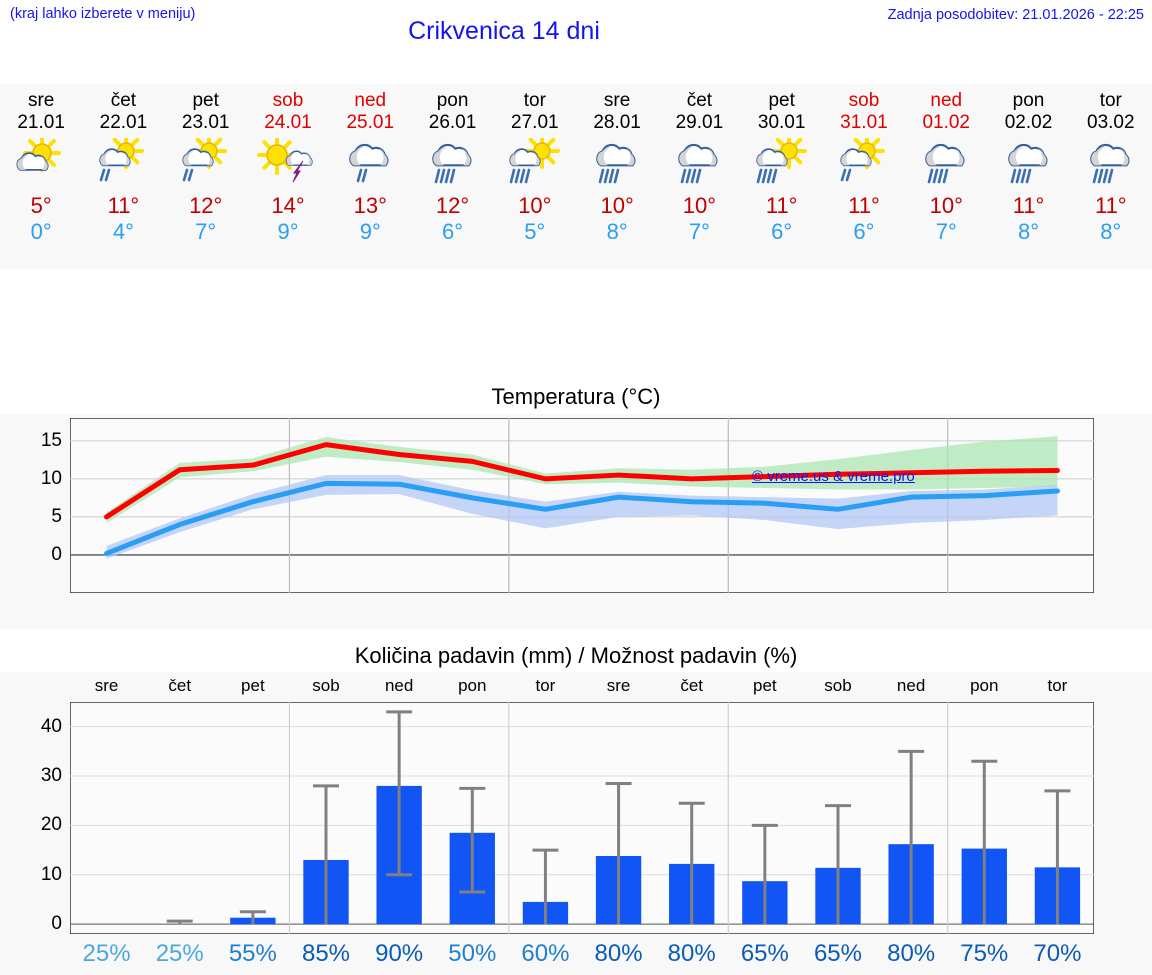 This screenshot has width=1152, height=975. What do you see at coordinates (946, 122) in the screenshot?
I see `day-date: 01.02` at bounding box center [946, 122].